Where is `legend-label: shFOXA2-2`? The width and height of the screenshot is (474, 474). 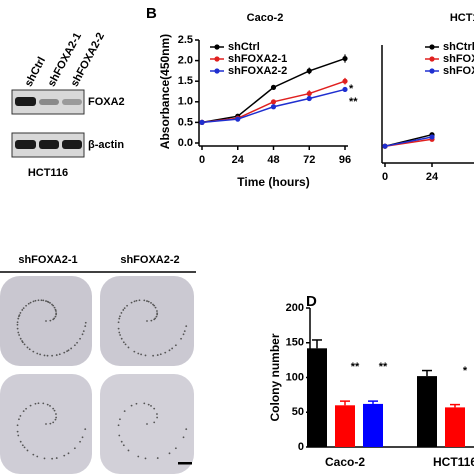 legend-label: shFOXA2-2 is located at coordinates (458, 71).